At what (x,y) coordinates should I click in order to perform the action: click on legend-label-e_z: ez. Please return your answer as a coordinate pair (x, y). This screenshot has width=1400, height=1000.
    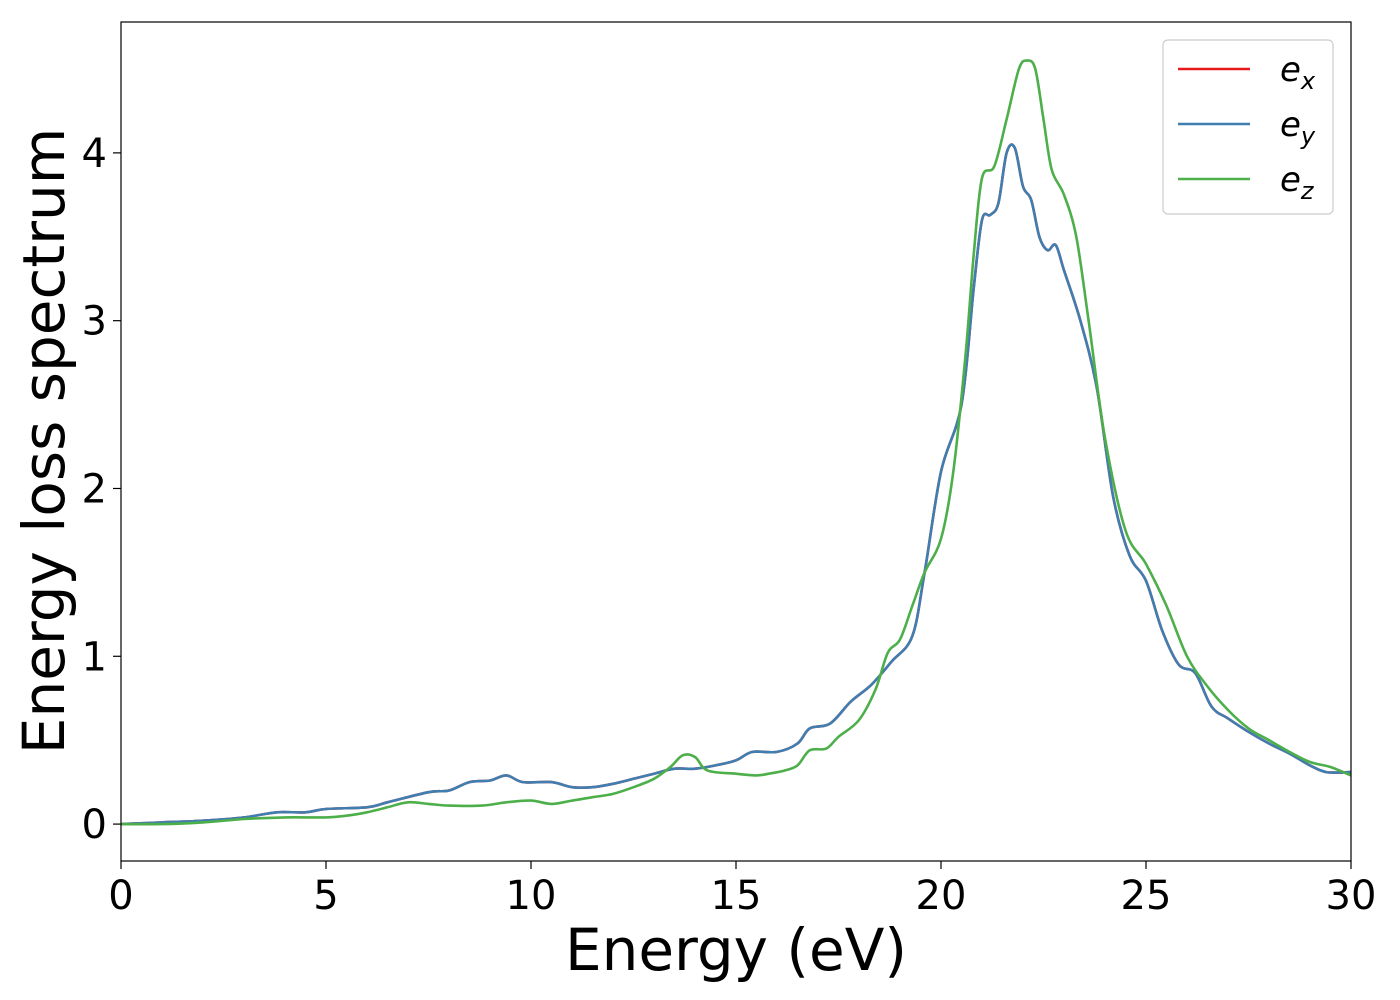
    Looking at the image, I should click on (1297, 182).